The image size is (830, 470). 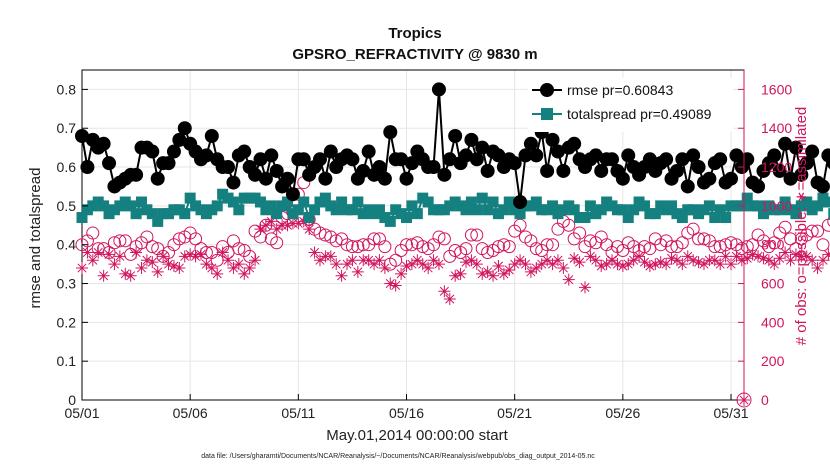 I want to click on legend: rmse pr=0.60843 totalspread pr=0.49089, so click(x=630, y=105).